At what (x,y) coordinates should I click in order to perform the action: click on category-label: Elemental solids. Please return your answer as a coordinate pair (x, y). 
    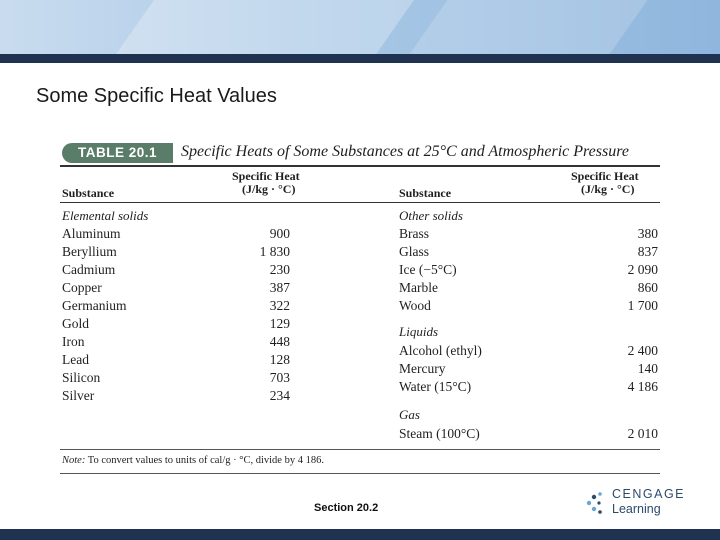
    Looking at the image, I should click on (210, 216).